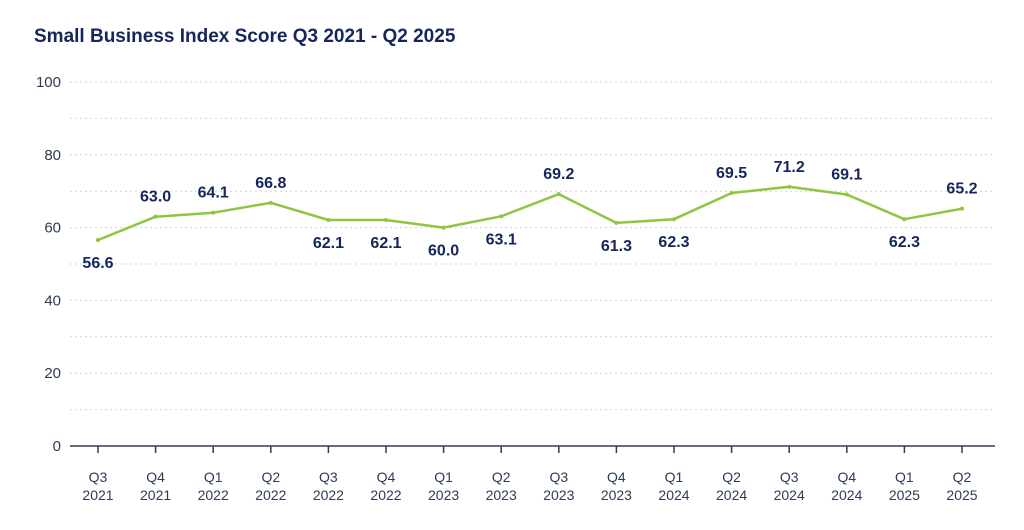 The image size is (1024, 530). What do you see at coordinates (52, 155) in the screenshot?
I see `y-tick-label: 80` at bounding box center [52, 155].